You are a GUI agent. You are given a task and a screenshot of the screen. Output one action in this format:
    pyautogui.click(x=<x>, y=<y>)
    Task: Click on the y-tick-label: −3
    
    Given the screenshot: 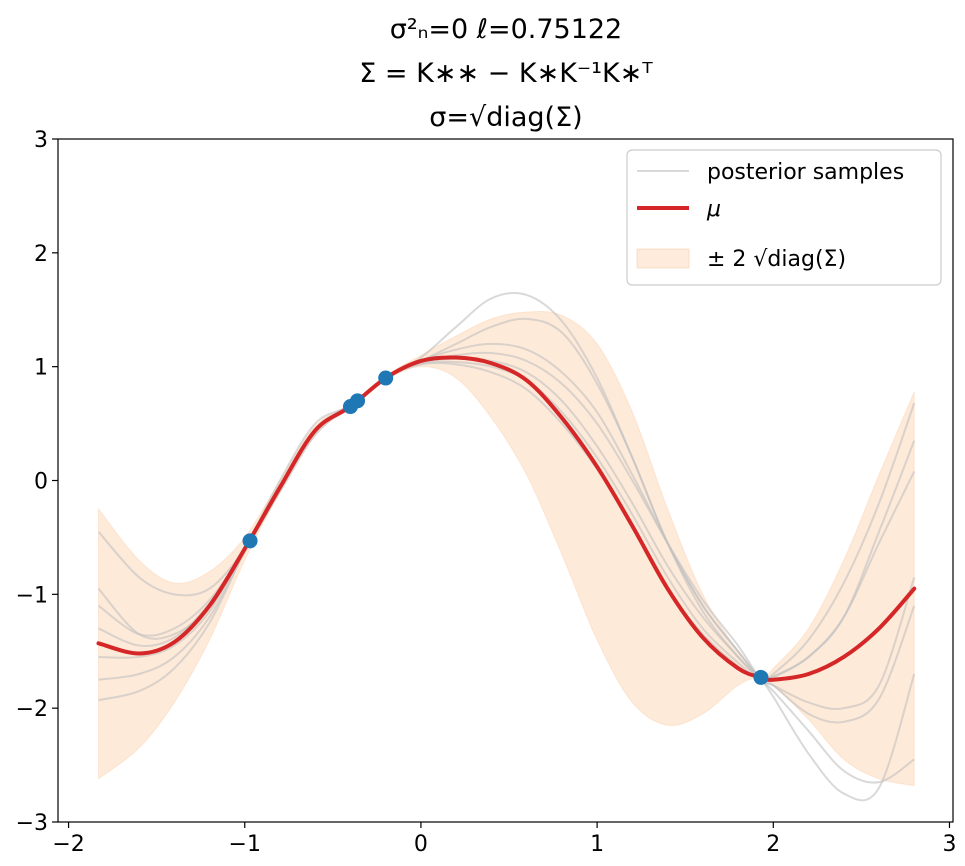 What is the action you would take?
    pyautogui.click(x=32, y=823)
    